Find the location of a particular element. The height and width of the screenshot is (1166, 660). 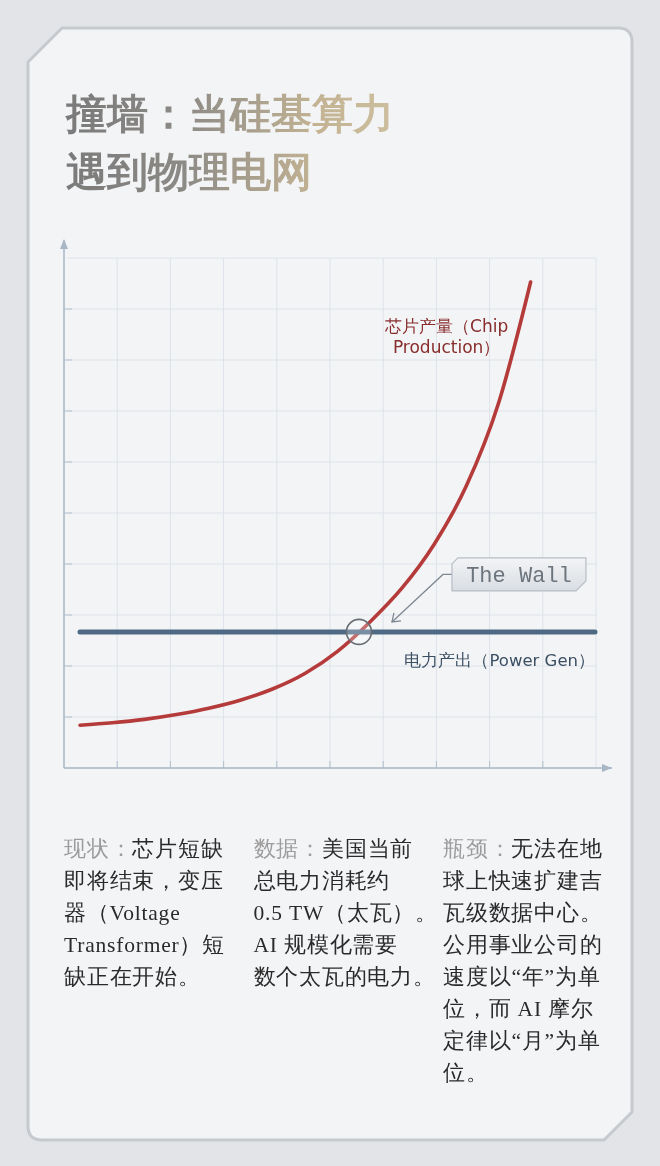

text: 瓶颈：无法在地球上快速扩建吉瓦级数据中心。公用事业公司的速度以“年”为单位，而 AI 摩尔定律以“月”为单位。 is located at coordinates (523, 961).